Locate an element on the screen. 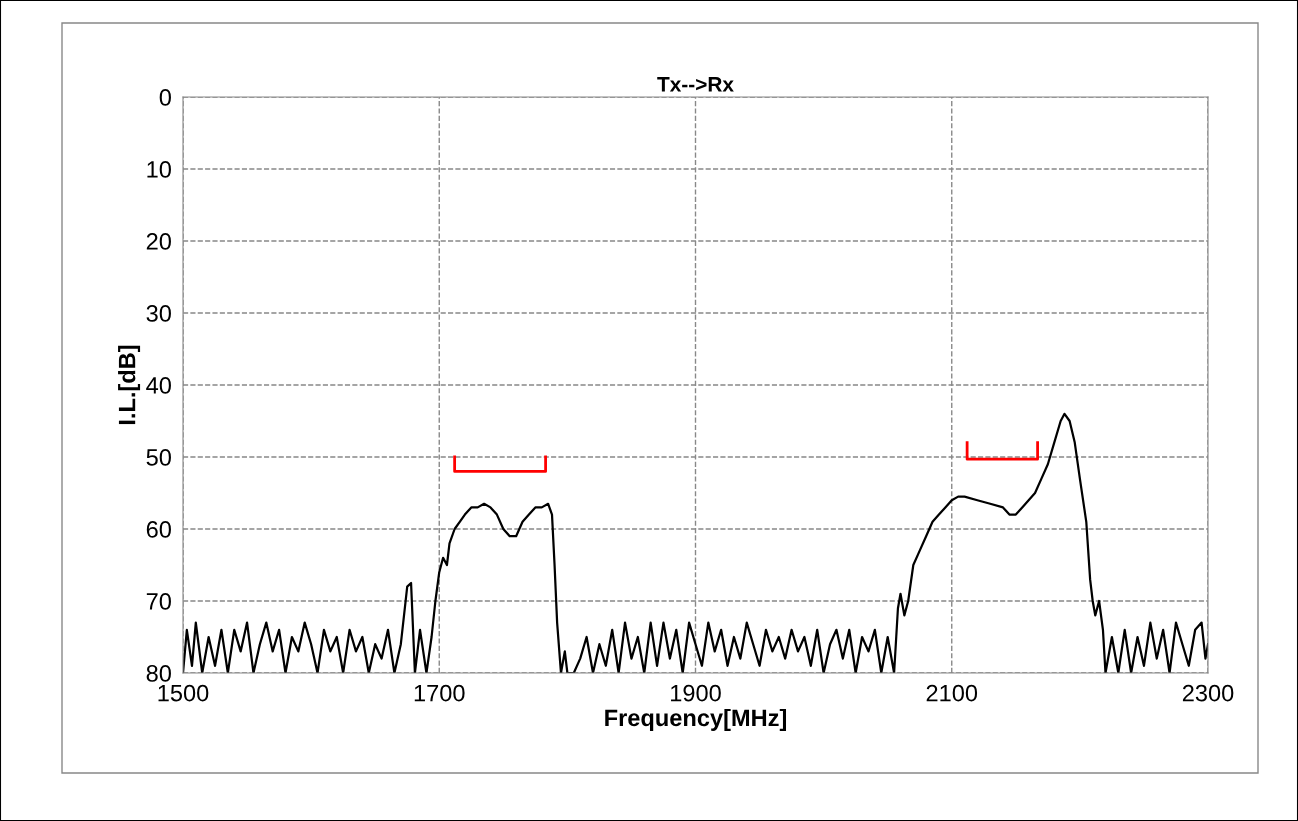 This screenshot has width=1298, height=821. x-tick-label: 1900 is located at coordinates (696, 693).